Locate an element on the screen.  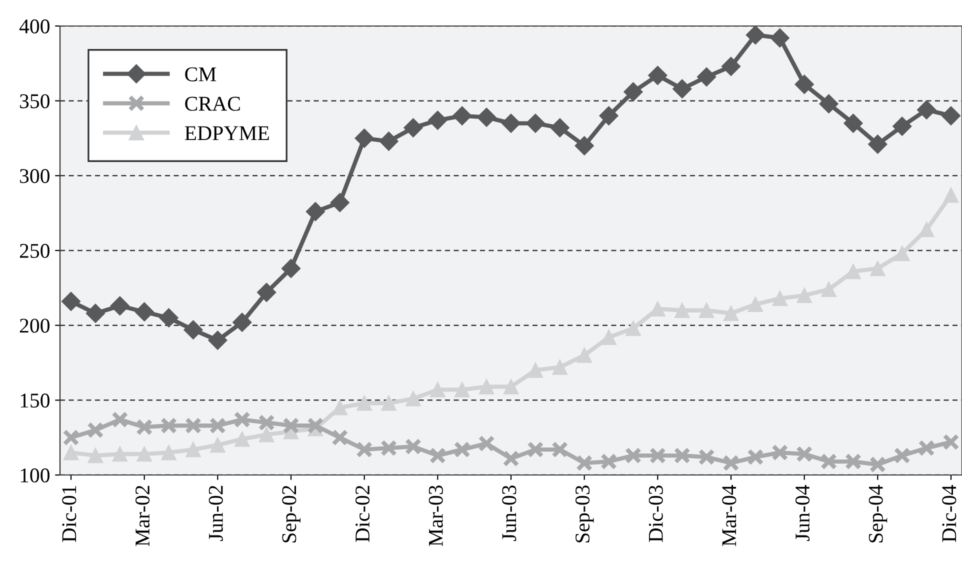
x-tick-label: Jun-04 is located at coordinates (802, 513).